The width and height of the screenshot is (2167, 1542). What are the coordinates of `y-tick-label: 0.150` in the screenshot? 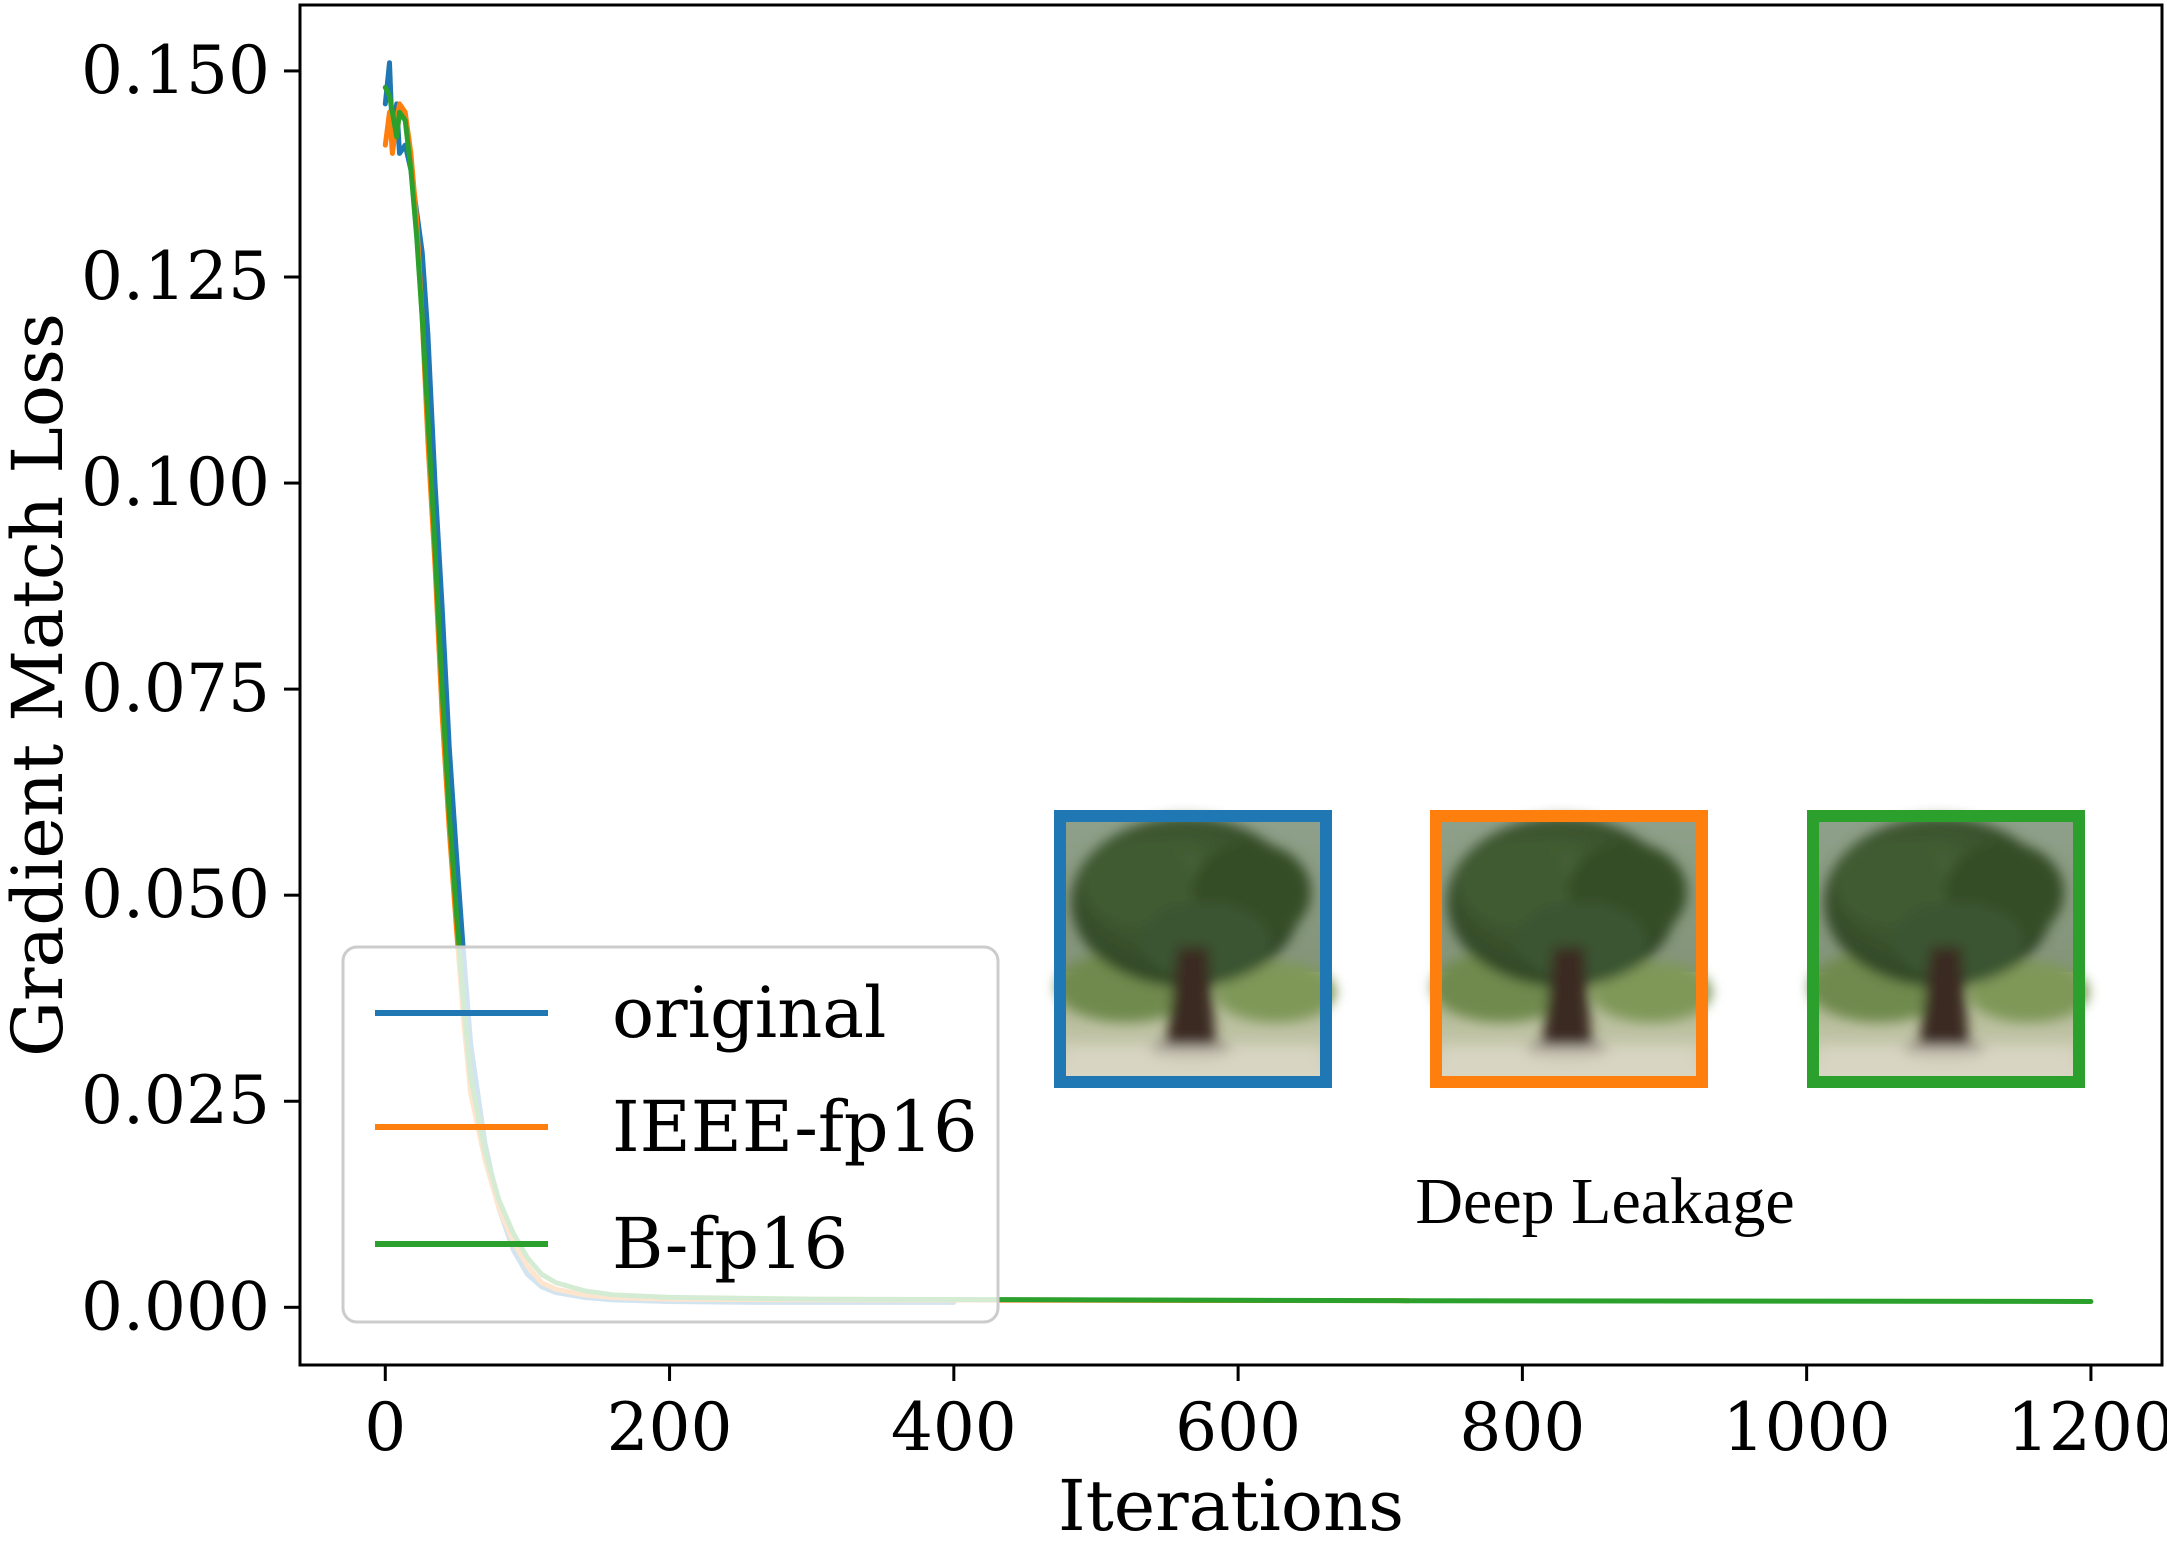 It's located at (175, 70).